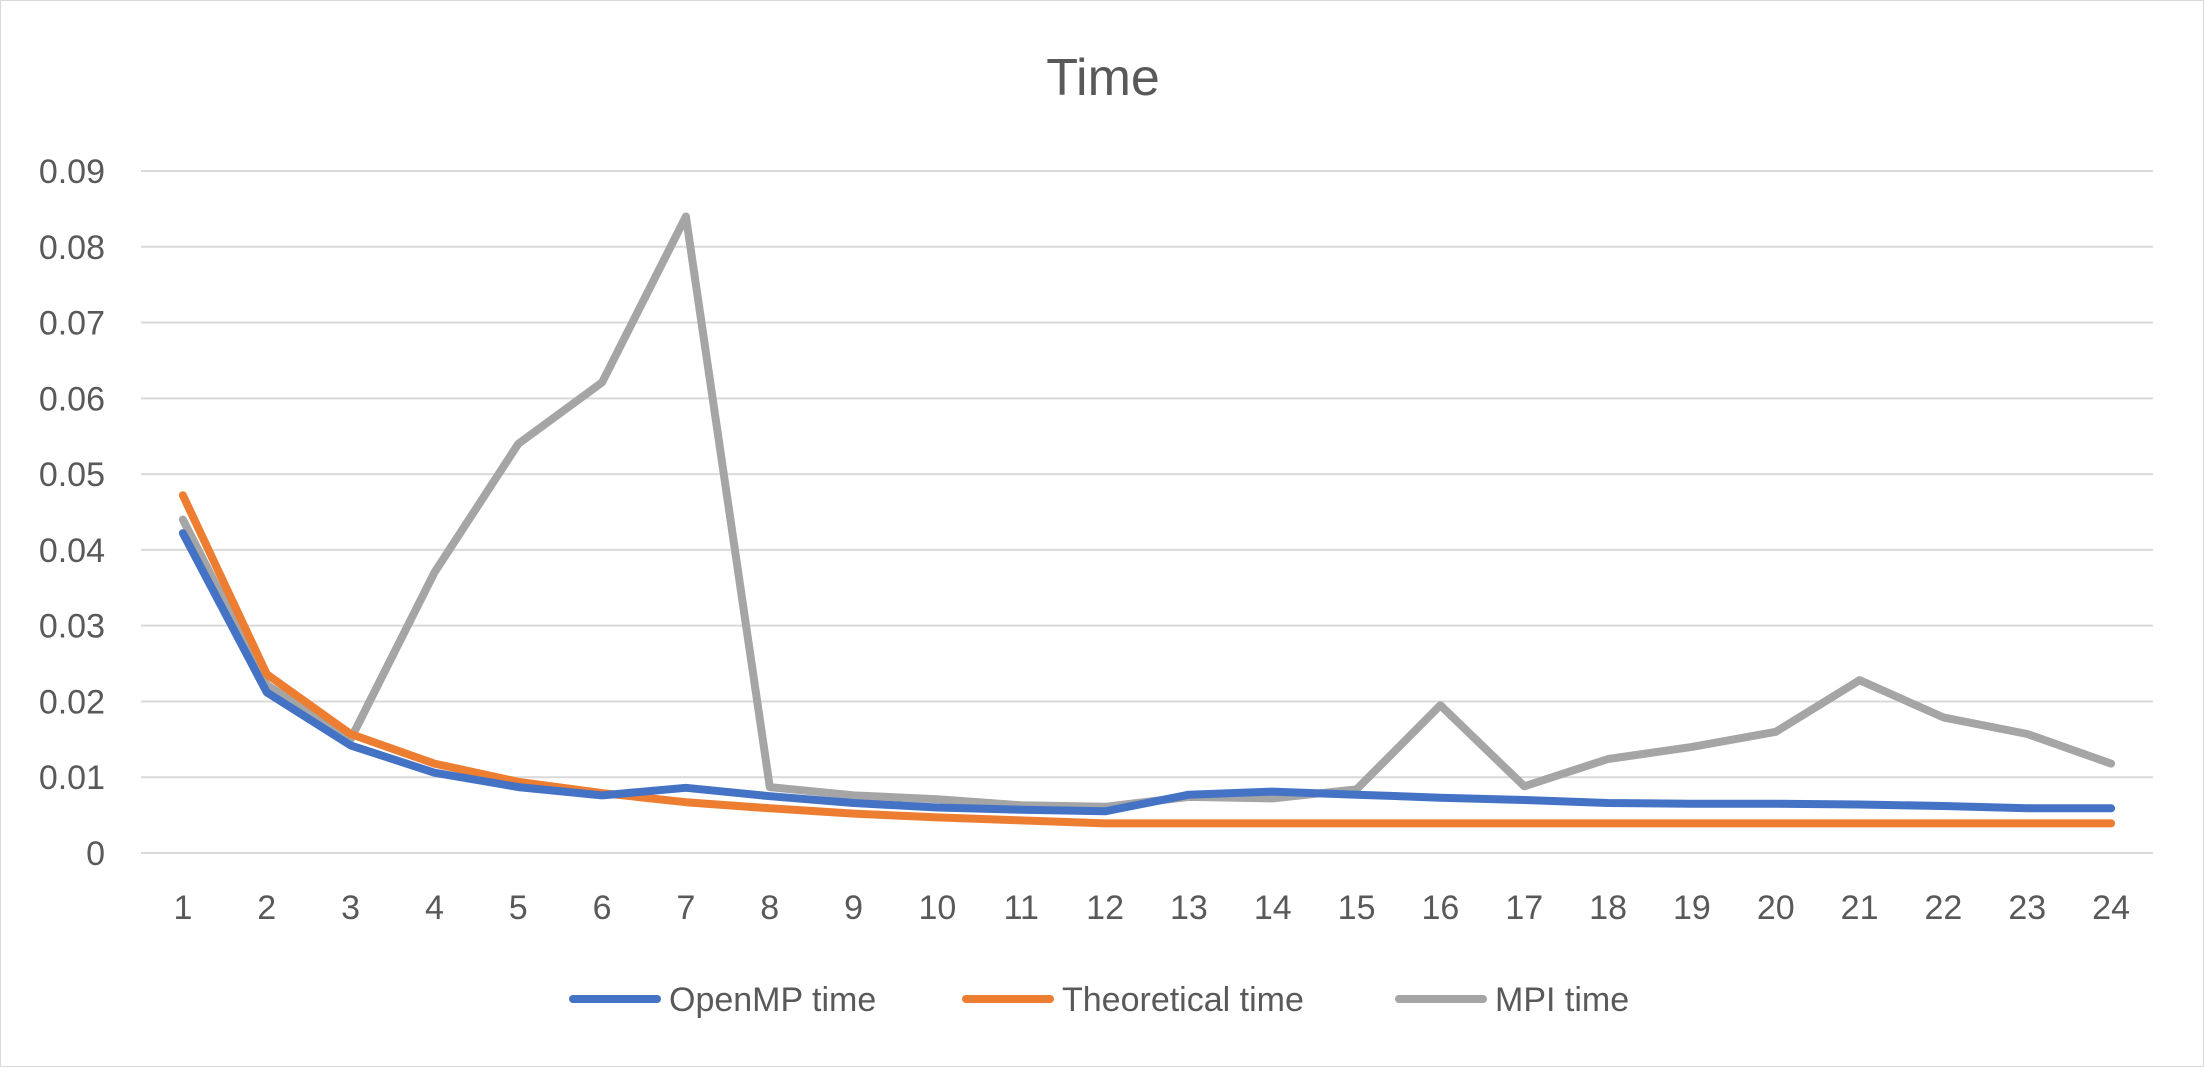  What do you see at coordinates (1105, 908) in the screenshot?
I see `x-tick-label: 12` at bounding box center [1105, 908].